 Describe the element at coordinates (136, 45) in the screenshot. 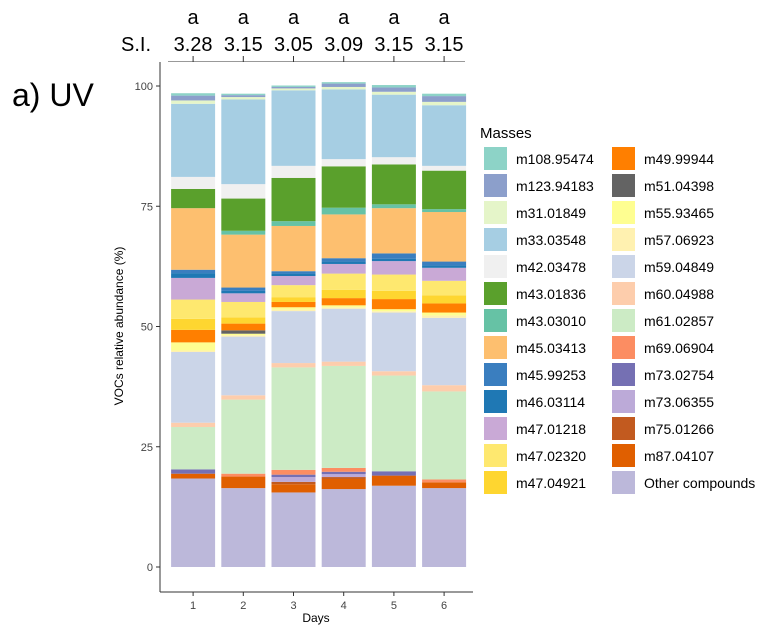

I see `si-label: S.I.` at that location.